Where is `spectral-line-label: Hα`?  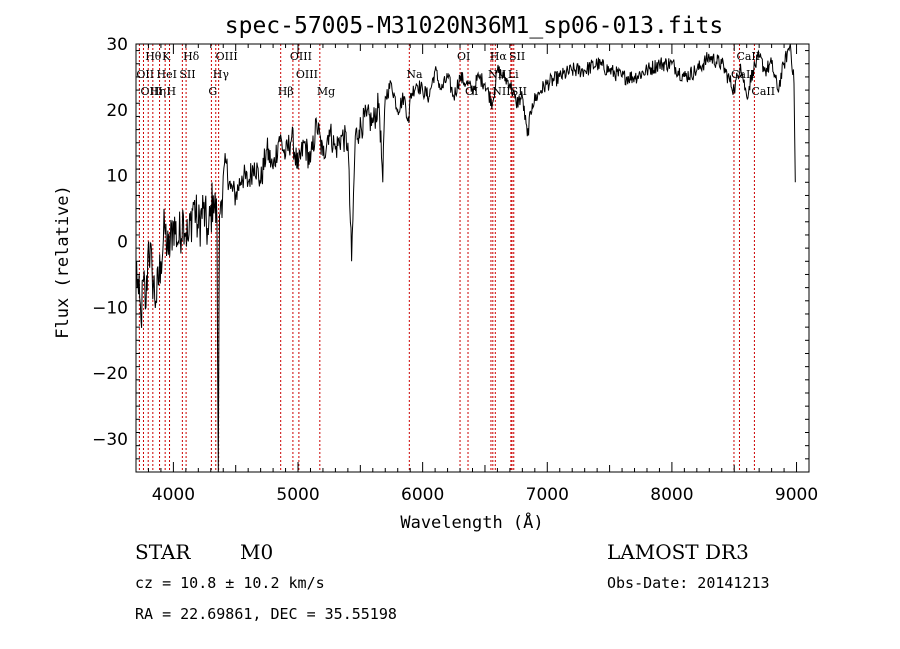 spectral-line-label: Hα is located at coordinates (499, 56).